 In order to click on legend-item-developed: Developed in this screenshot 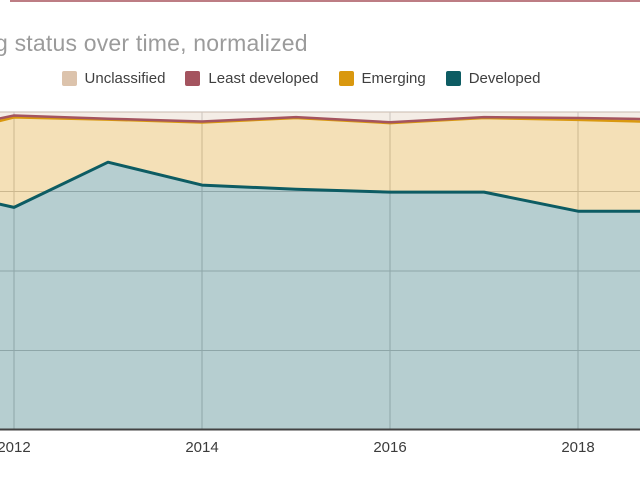, I will do `click(493, 78)`.